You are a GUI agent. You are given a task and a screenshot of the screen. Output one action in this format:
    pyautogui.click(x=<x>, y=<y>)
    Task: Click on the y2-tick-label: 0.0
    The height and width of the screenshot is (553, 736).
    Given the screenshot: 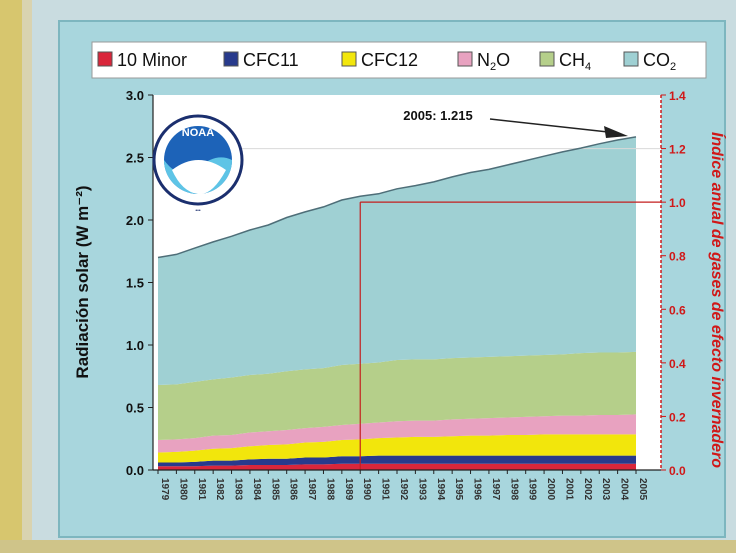 What is the action you would take?
    pyautogui.click(x=677, y=471)
    